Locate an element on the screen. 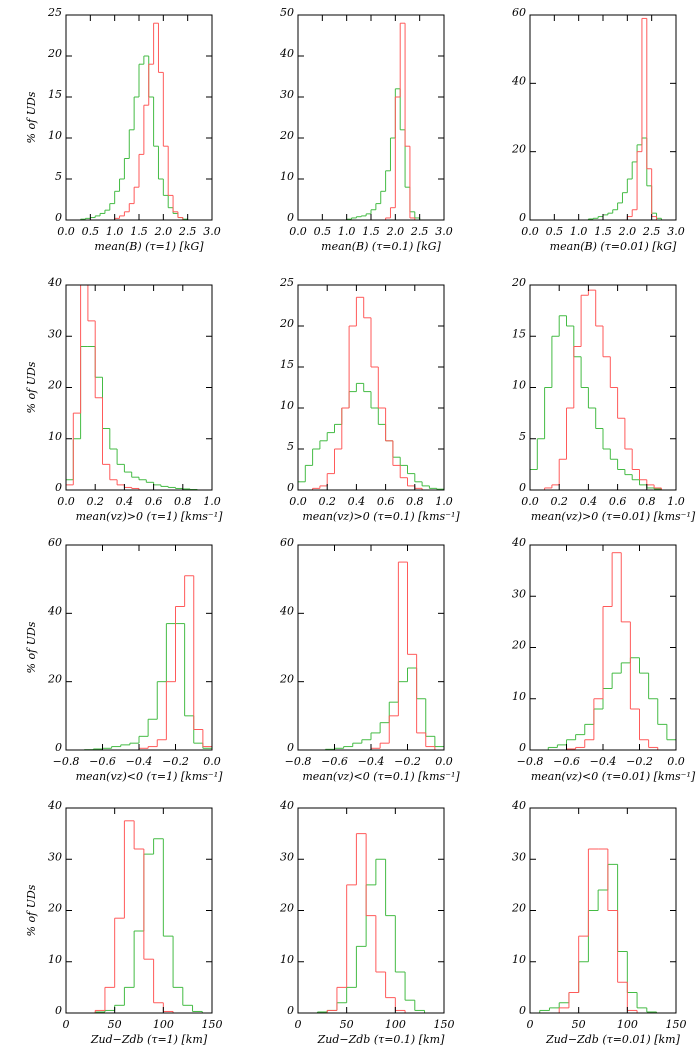 This screenshot has width=700, height=1050. x-axis-label: mean(B) (τ=0.1) [kG] is located at coordinates (381, 246).